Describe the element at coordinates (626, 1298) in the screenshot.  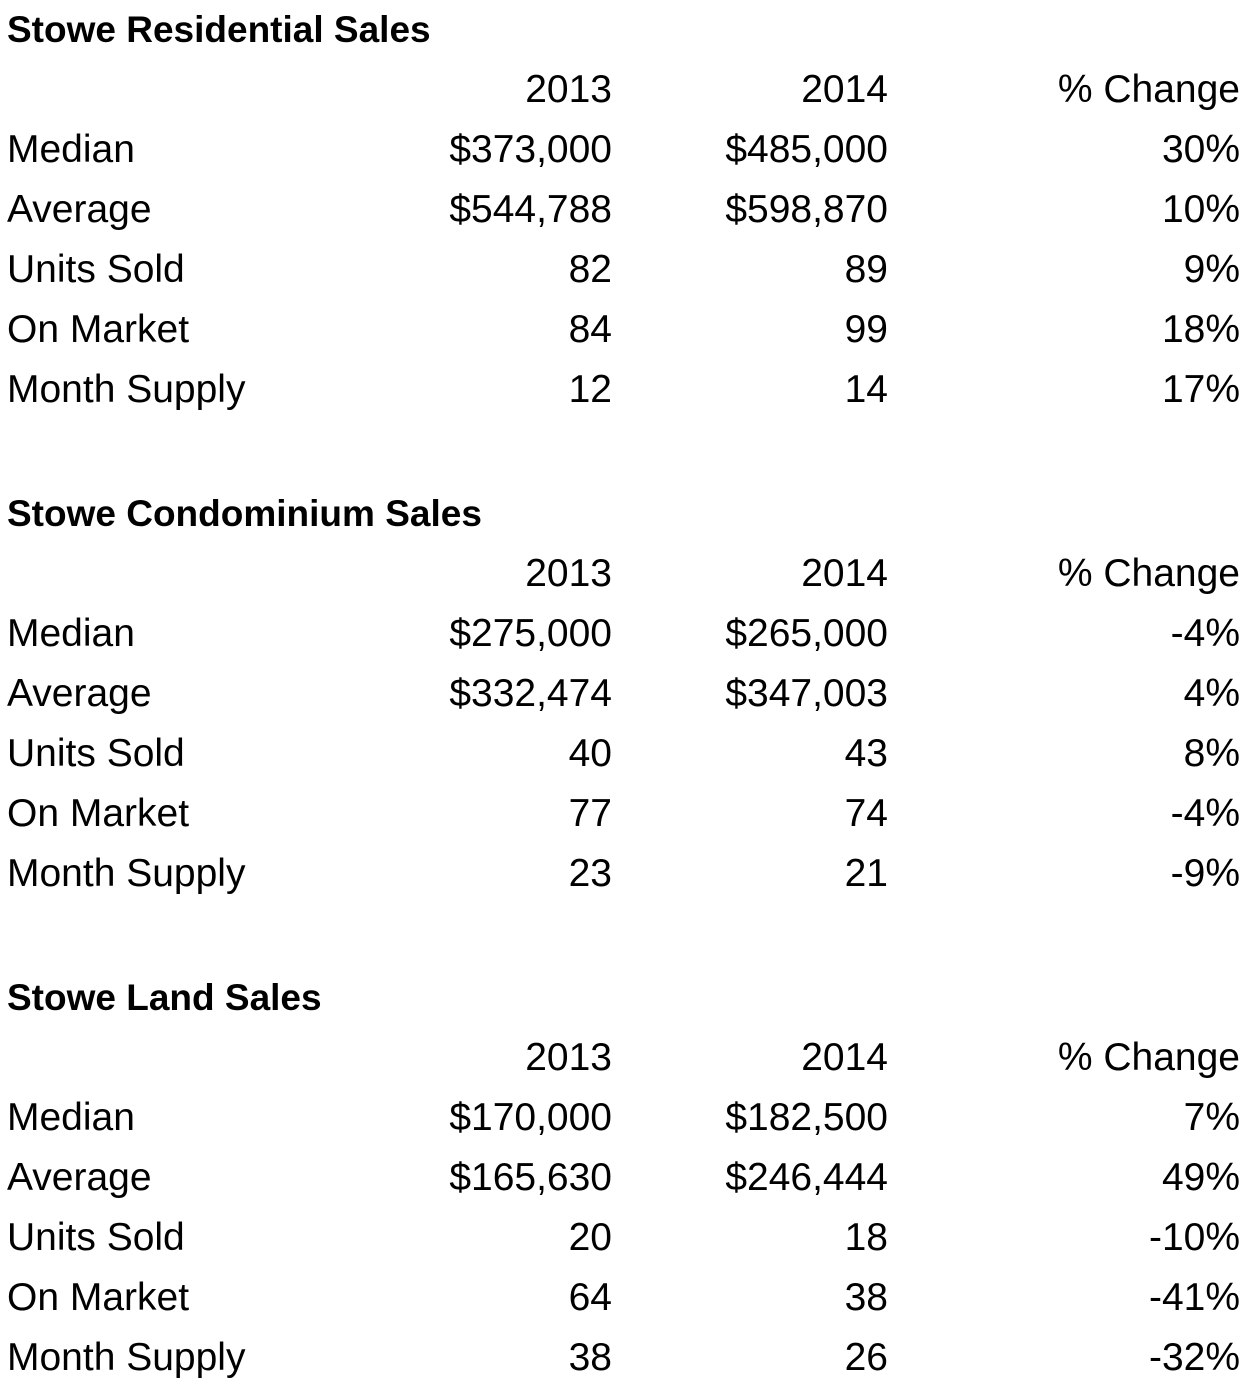
I see `table-row: On Market 64 38 -41%` at that location.